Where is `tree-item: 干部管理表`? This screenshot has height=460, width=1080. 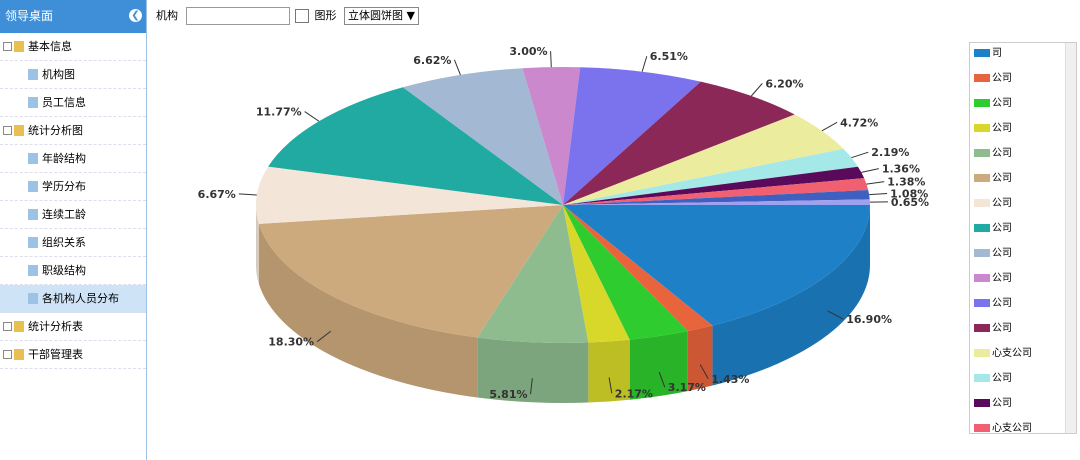 tree-item: 干部管理表 is located at coordinates (73, 355).